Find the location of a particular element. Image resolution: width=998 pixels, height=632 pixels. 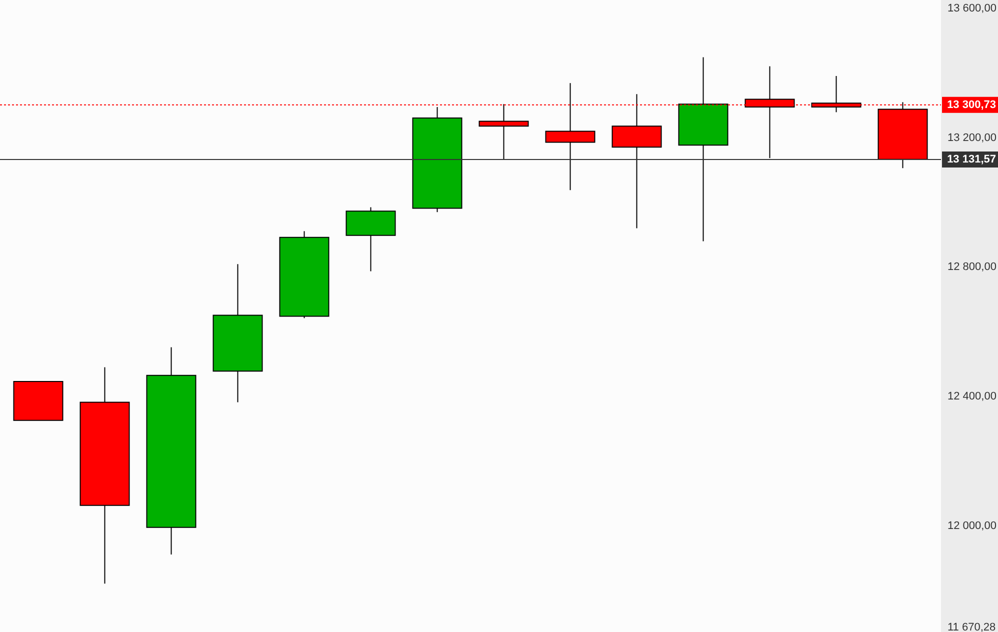

ref-line-label: 13 131,57 is located at coordinates (971, 160).